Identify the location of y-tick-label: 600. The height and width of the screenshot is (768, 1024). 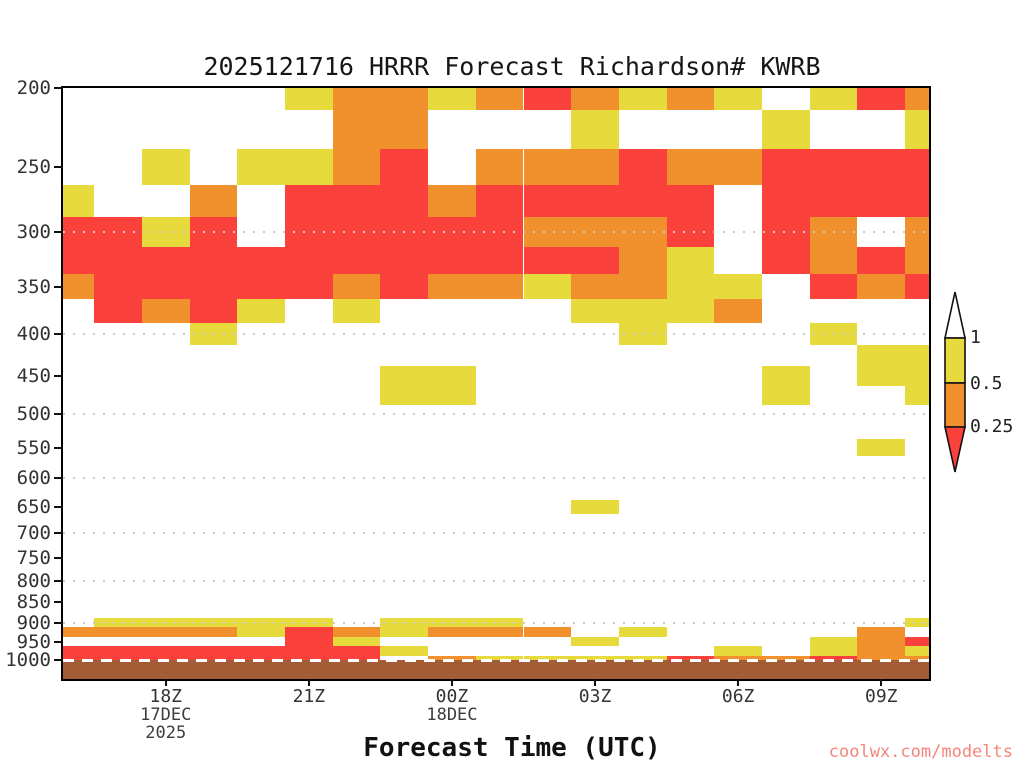
(33, 478).